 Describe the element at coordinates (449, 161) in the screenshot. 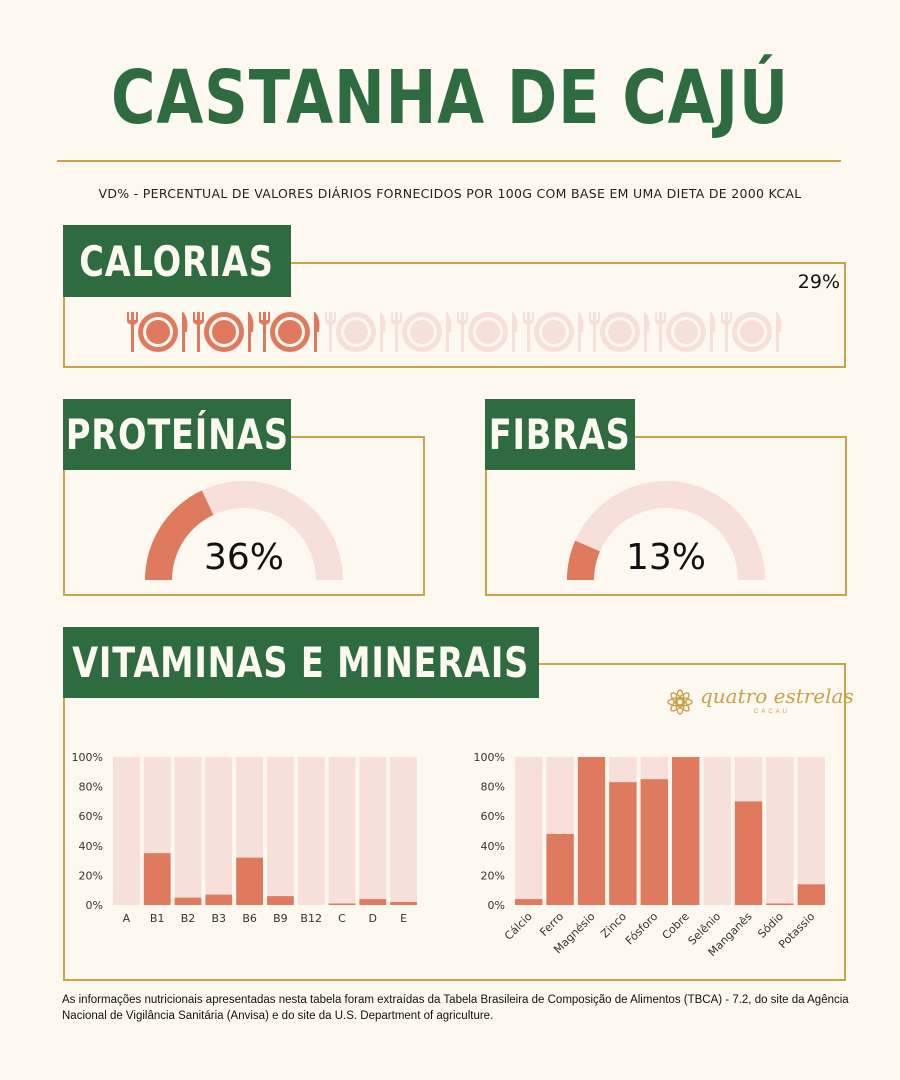

I see `title-divider` at that location.